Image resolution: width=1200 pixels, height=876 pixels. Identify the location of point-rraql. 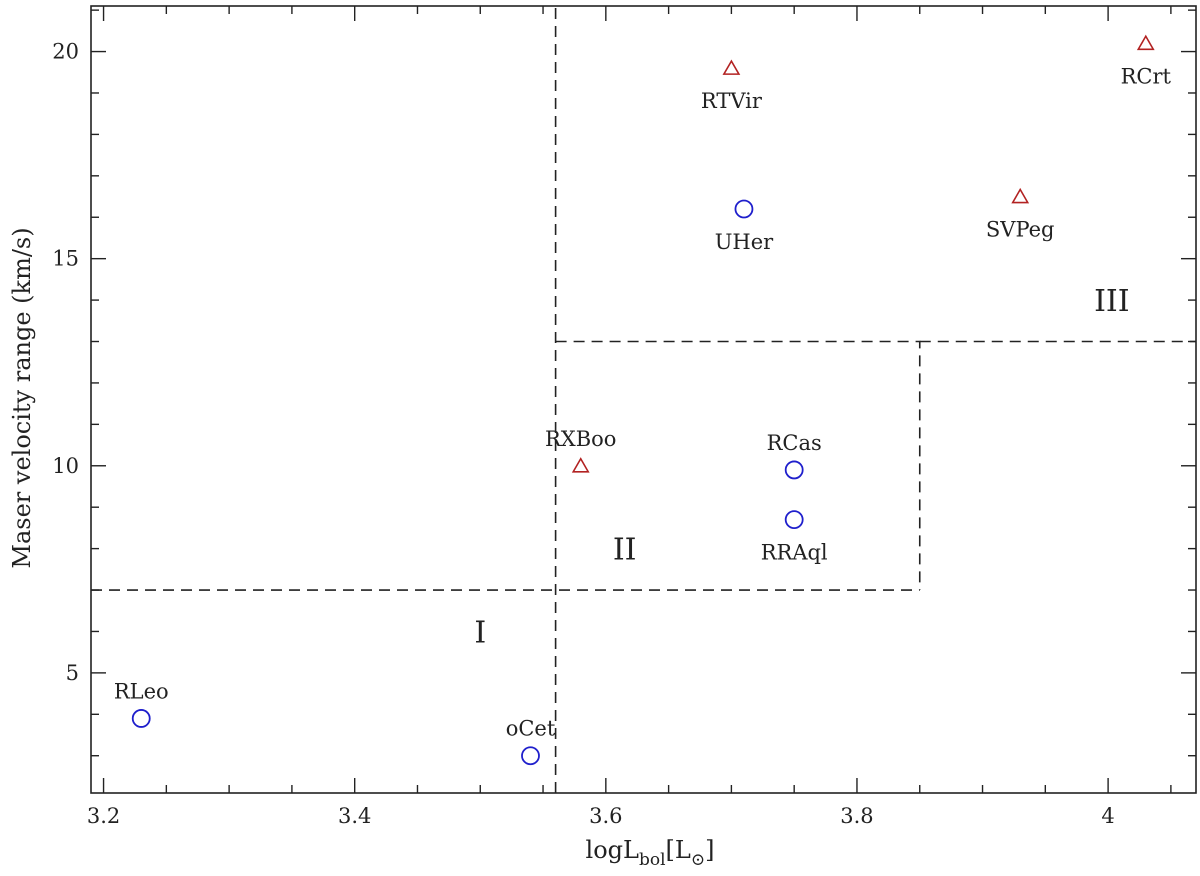
(794, 520).